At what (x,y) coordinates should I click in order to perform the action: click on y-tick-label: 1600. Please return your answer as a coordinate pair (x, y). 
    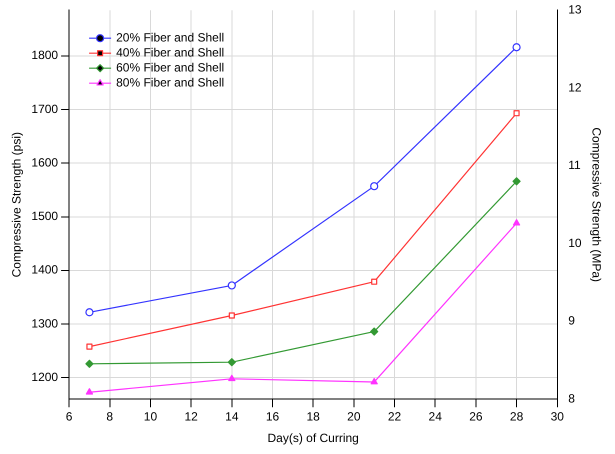
    Looking at the image, I should click on (44, 162).